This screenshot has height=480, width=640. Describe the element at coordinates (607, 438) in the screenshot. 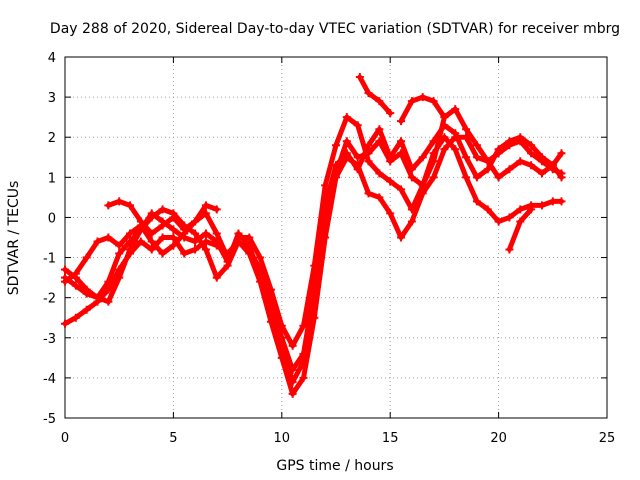

I see `x-tick-label: 25` at that location.